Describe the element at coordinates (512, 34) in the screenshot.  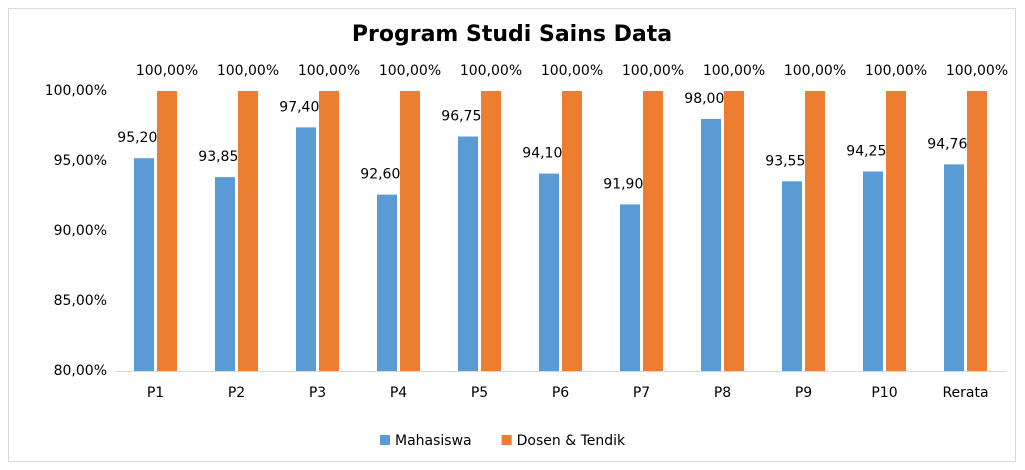
I see `chart-title: Program Studi Sains Data` at that location.